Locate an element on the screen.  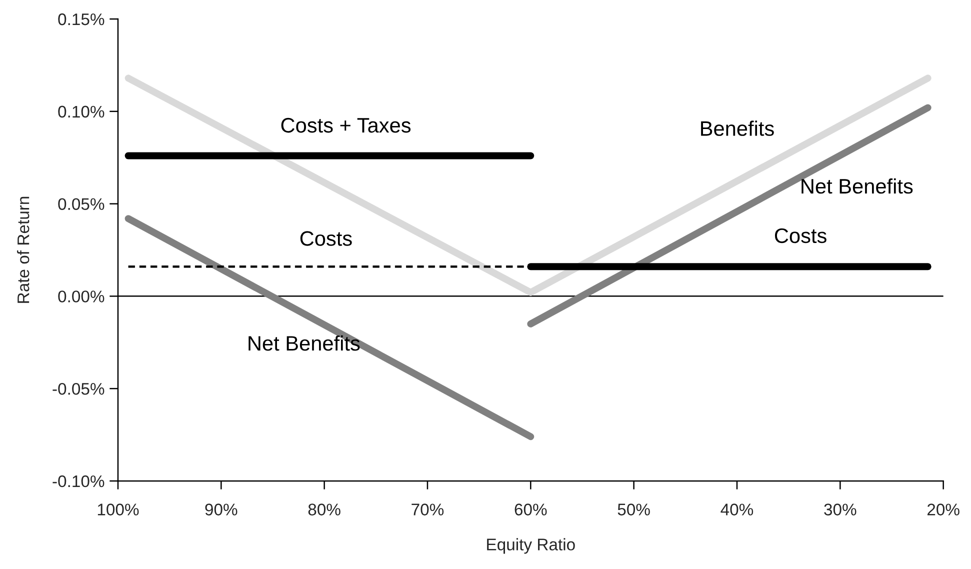
x-tick-label: 60% is located at coordinates (530, 510).